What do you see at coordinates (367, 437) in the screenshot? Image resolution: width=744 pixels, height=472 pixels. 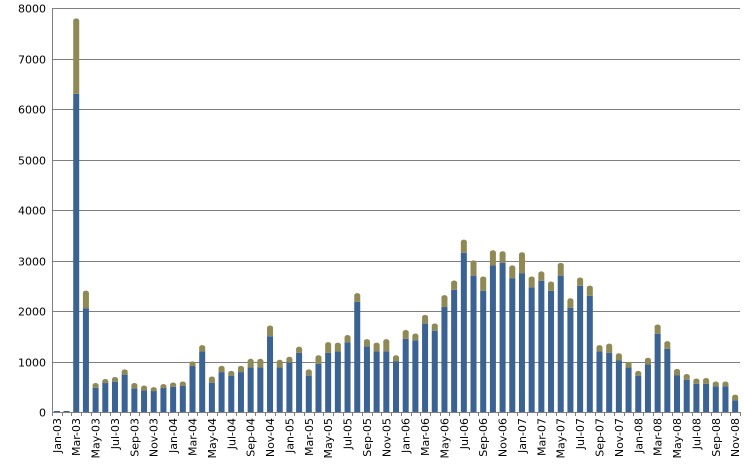 I see `x-tick-label: Sep-05` at bounding box center [367, 437].